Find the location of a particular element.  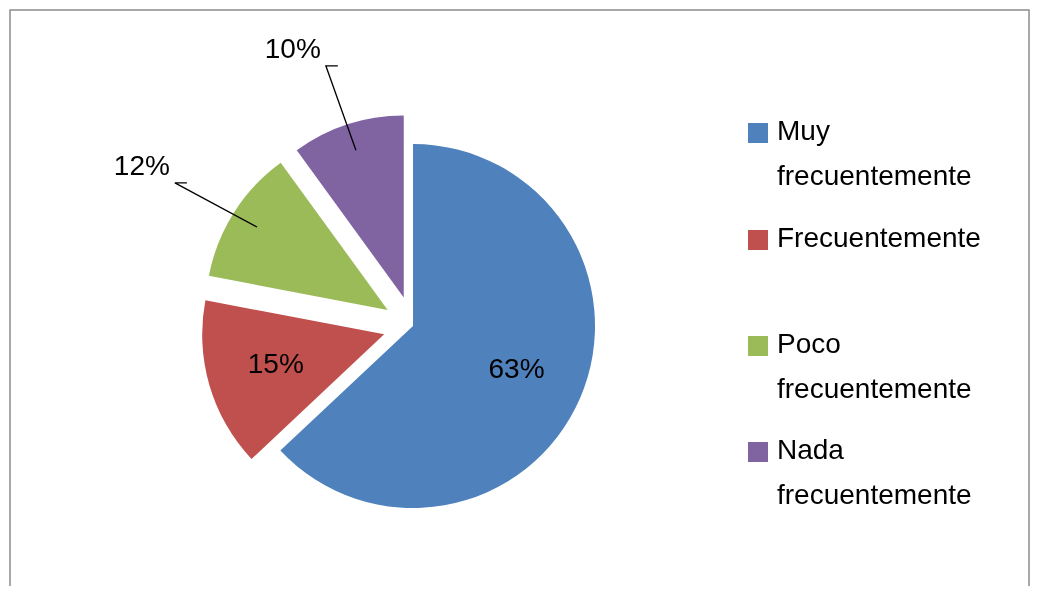

data-label: 10% is located at coordinates (292, 48).